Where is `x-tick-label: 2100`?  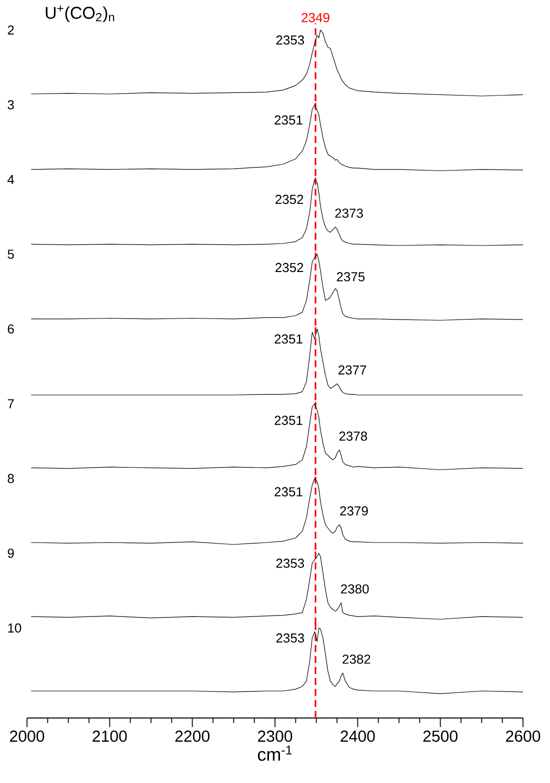 x-tick-label: 2100 is located at coordinates (109, 736).